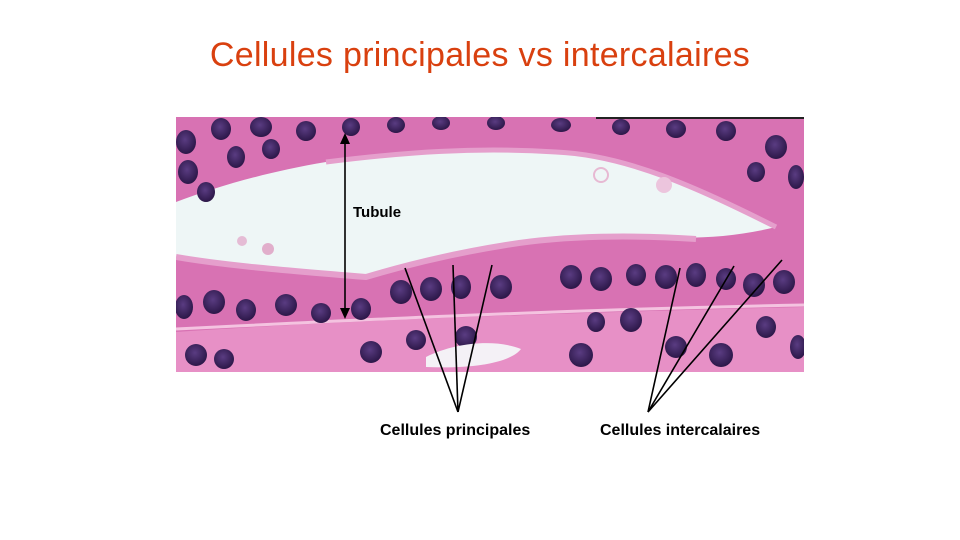 The image size is (960, 540). I want to click on slide-title: Cellules principales vs intercalaires, so click(480, 55).